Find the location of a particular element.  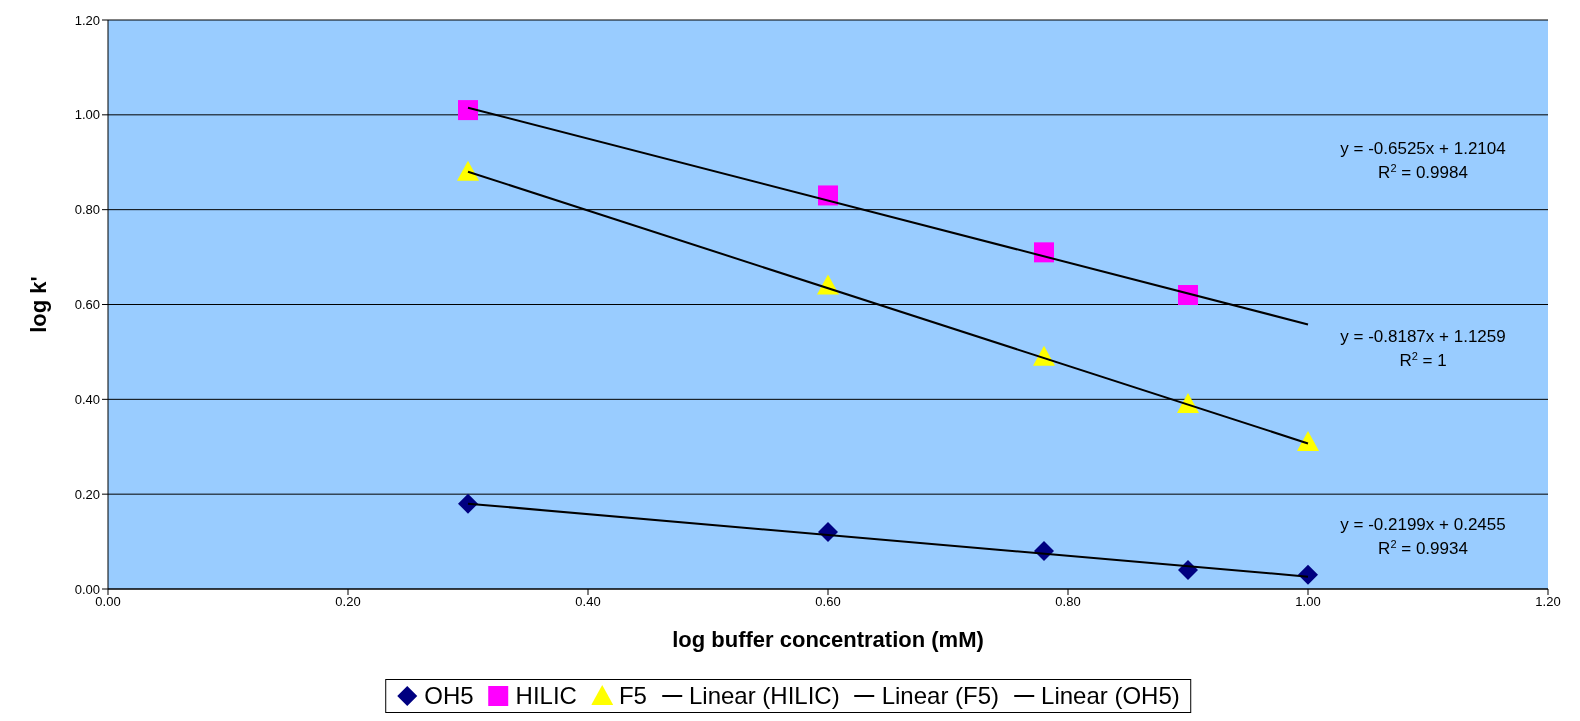

x-axis-title: log buffer concentration (mM) is located at coordinates (828, 639).